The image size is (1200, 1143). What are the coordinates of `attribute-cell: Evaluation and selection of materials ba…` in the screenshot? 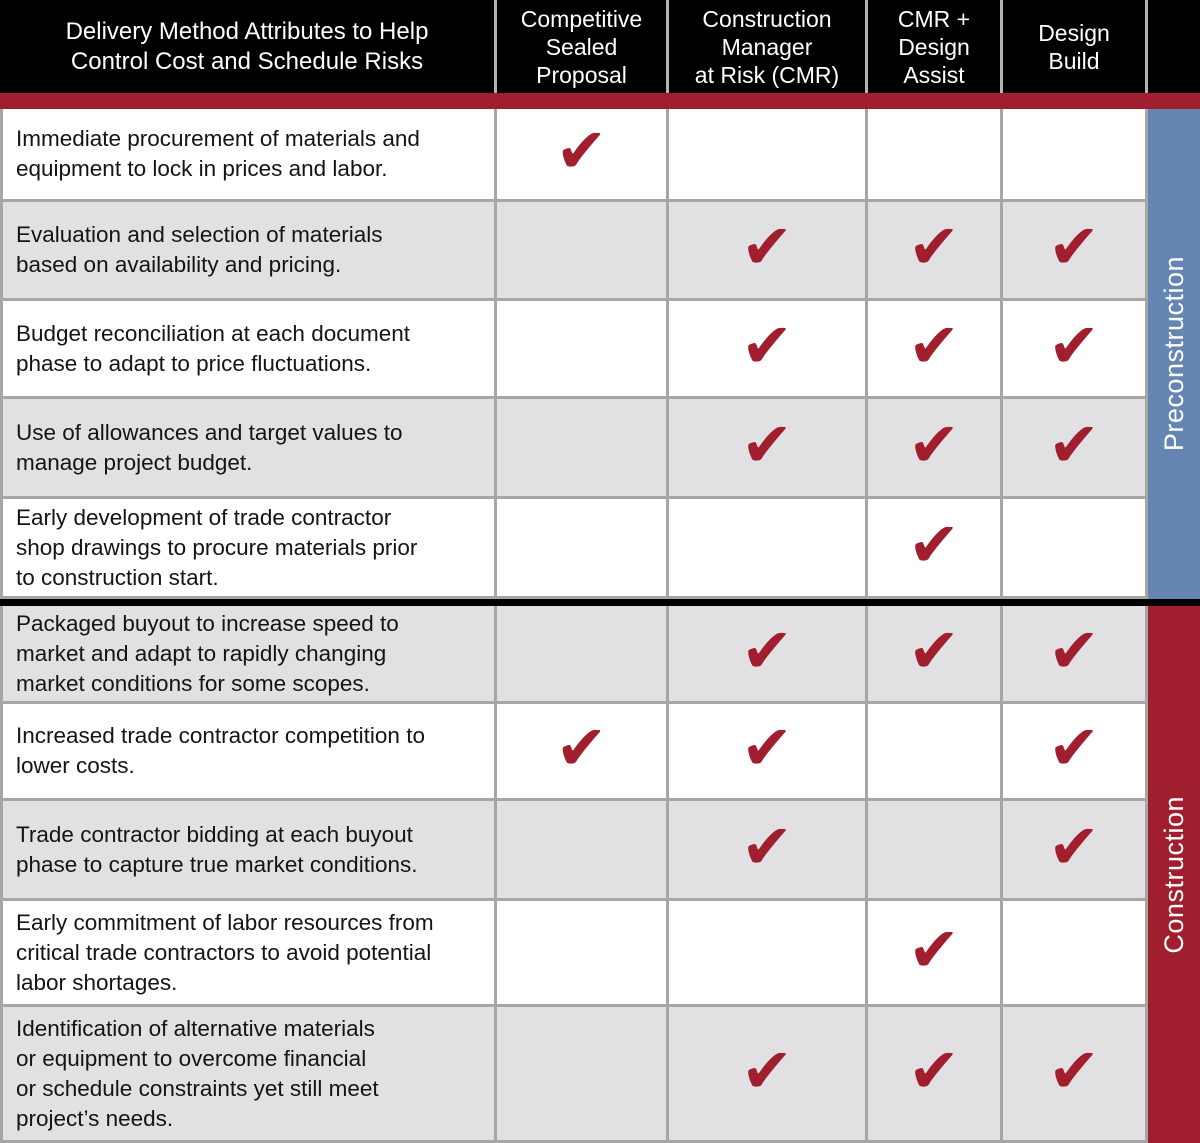 It's located at (248, 250).